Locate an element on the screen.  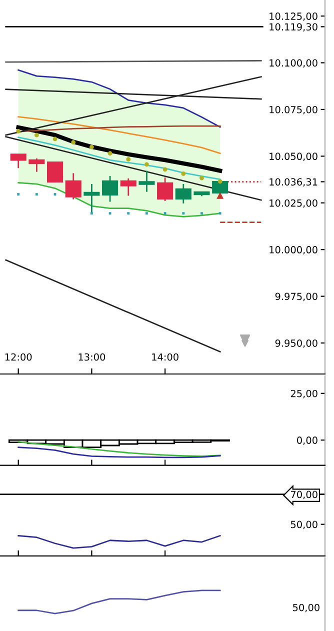
x-tick-label: 12:00 is located at coordinates (18, 357).